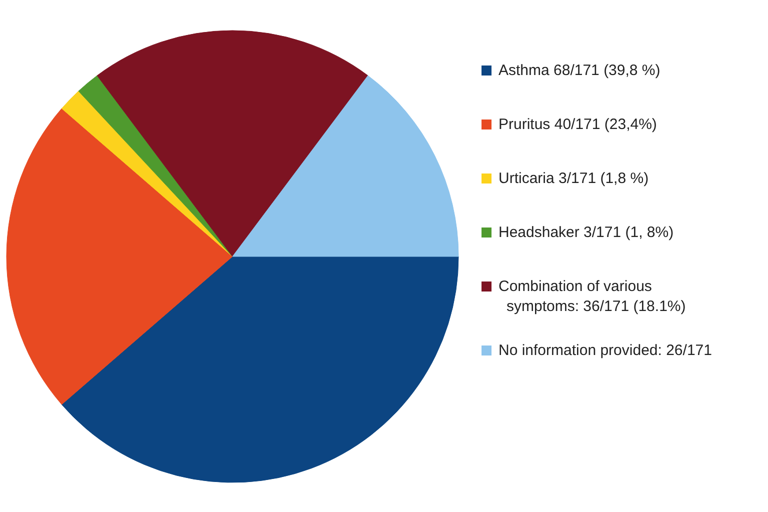 Image resolution: width=768 pixels, height=512 pixels. I want to click on legend-label: Urticaria 3/171 (1,8 %), so click(573, 178).